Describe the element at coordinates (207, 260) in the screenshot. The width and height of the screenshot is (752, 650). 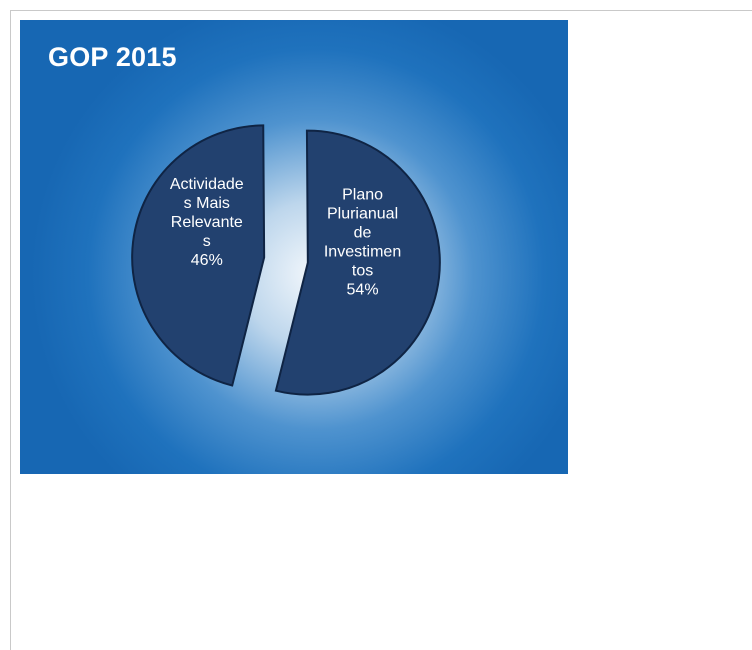
I see `slice-value-label: 46%` at that location.